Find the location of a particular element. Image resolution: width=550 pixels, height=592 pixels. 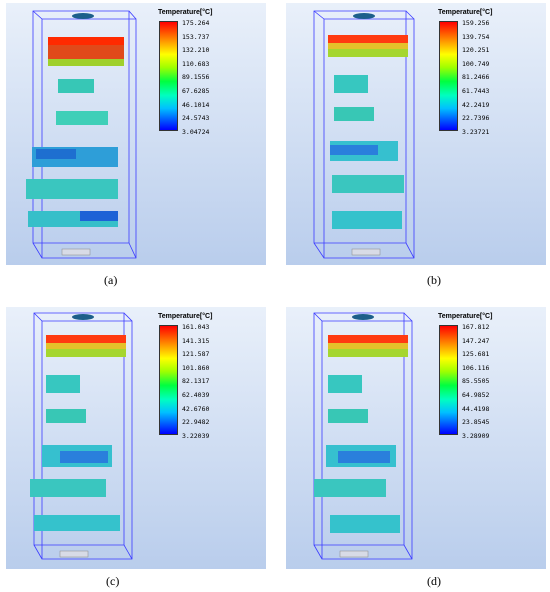

tick-label: 139.754 is located at coordinates (476, 36).